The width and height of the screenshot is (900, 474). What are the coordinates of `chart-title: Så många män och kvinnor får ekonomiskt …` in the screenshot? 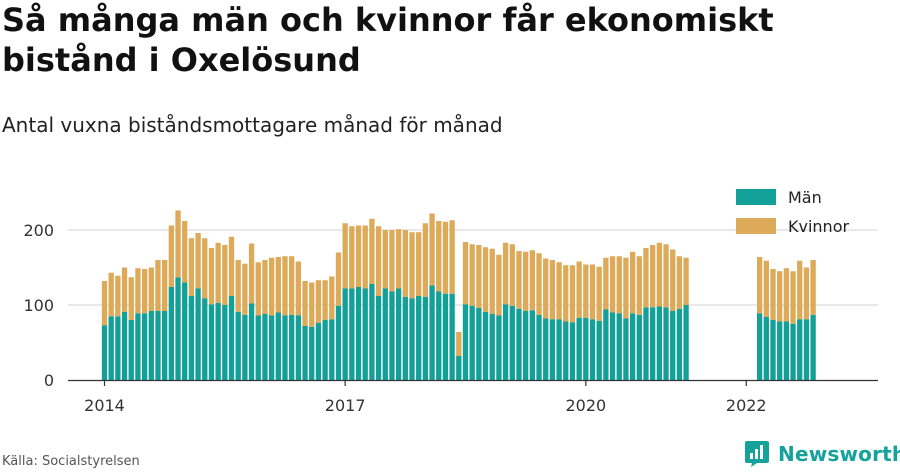 It's located at (388, 40).